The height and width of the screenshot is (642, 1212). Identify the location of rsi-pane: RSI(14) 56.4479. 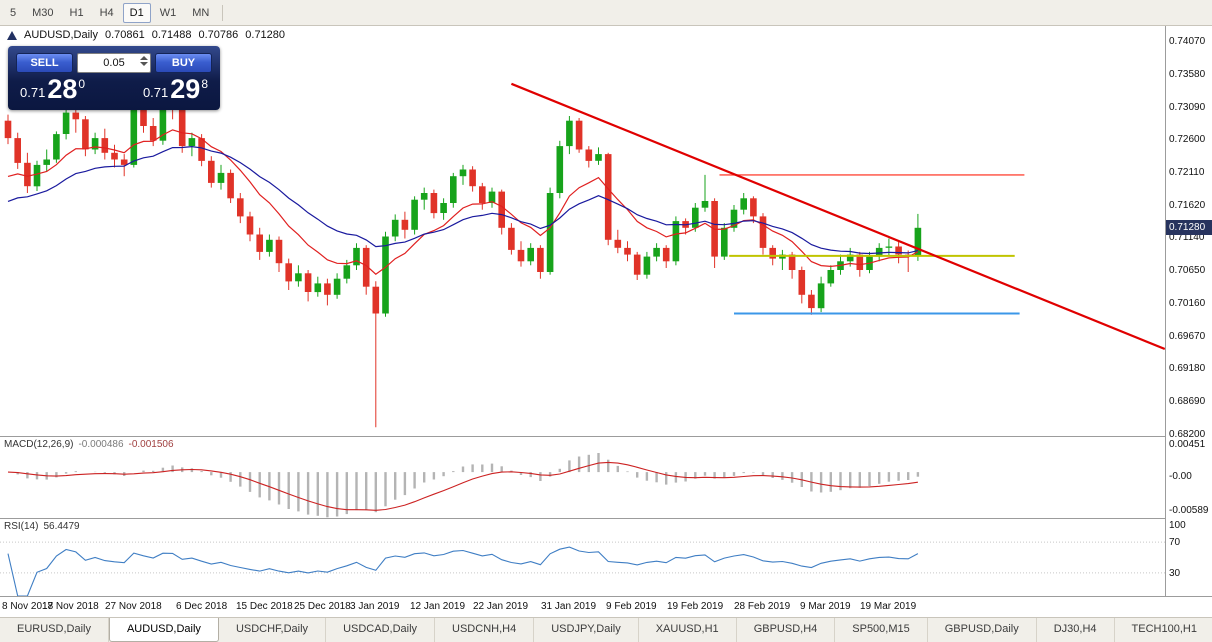
(582, 557).